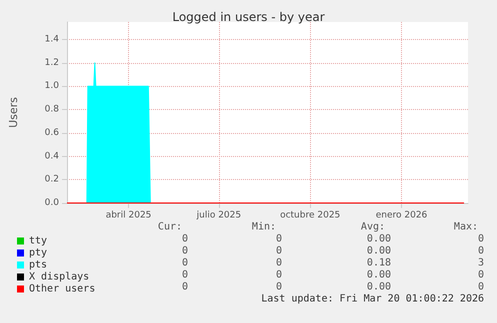 The height and width of the screenshot is (323, 497). I want to click on x-tick-label: octubre 2025, so click(310, 215).